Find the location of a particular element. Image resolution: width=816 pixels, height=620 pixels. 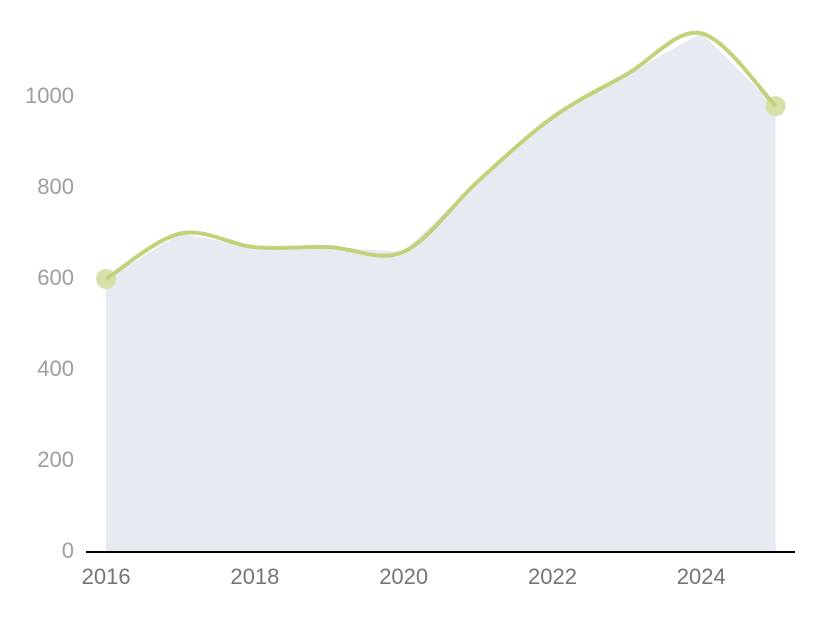

y-tick-label: 1000 is located at coordinates (49, 95).